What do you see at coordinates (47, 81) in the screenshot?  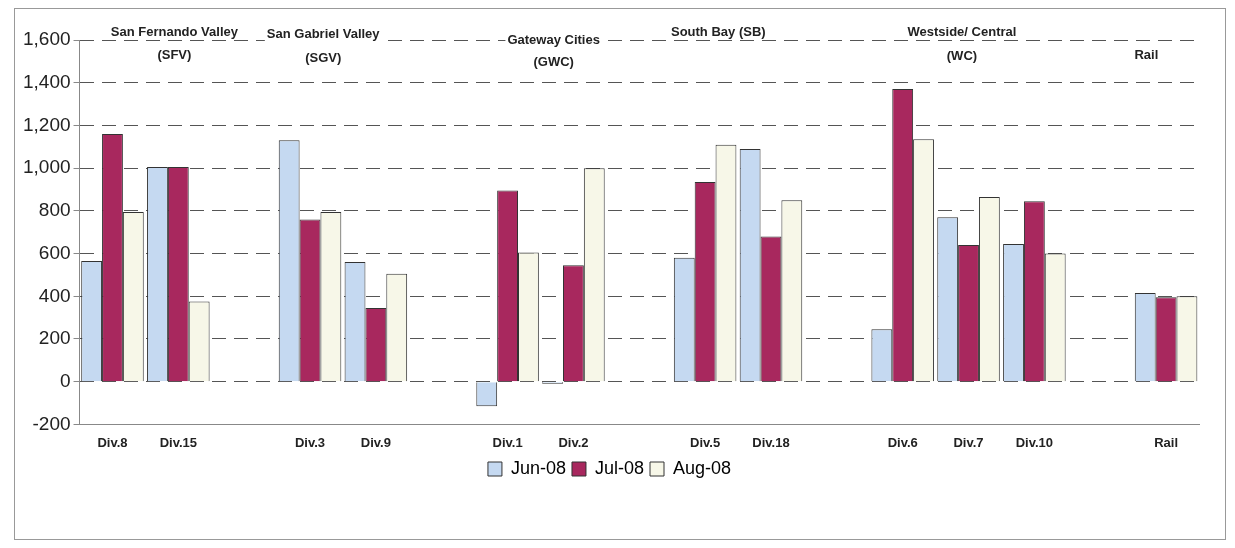 I see `y-tick-label: 1,400` at bounding box center [47, 81].